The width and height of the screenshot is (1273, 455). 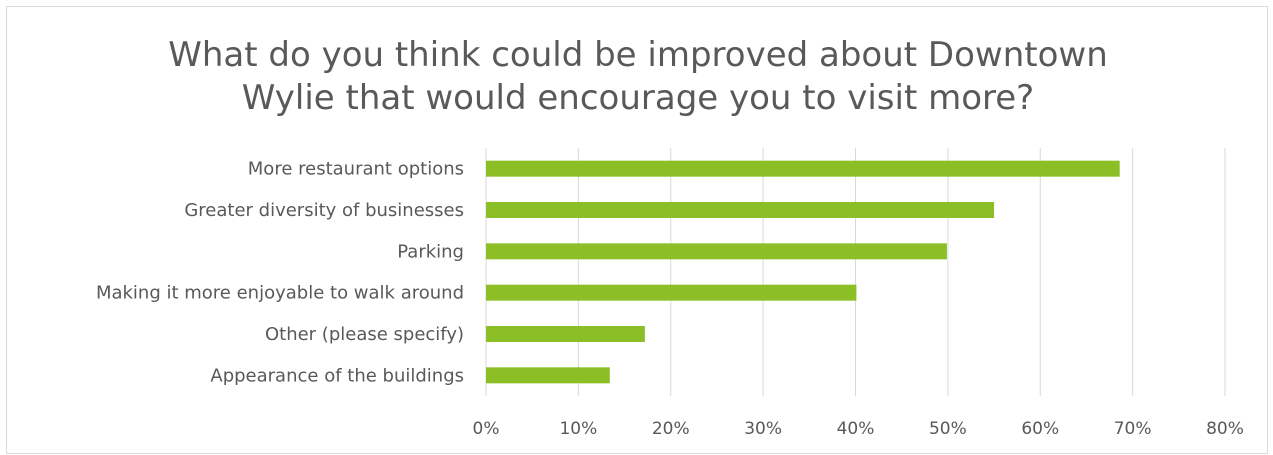 What do you see at coordinates (430, 251) in the screenshot?
I see `category-label: Parking` at bounding box center [430, 251].